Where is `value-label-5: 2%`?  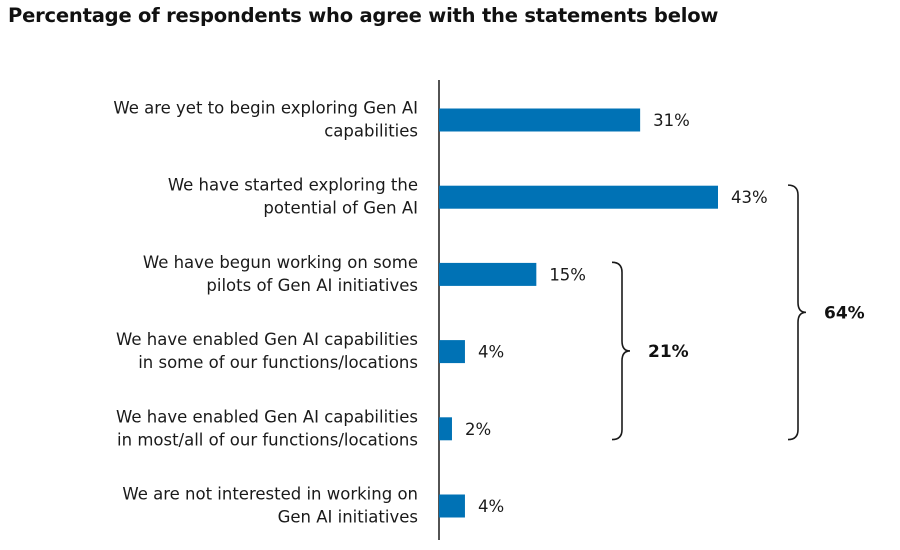 value-label-5: 2% is located at coordinates (478, 429).